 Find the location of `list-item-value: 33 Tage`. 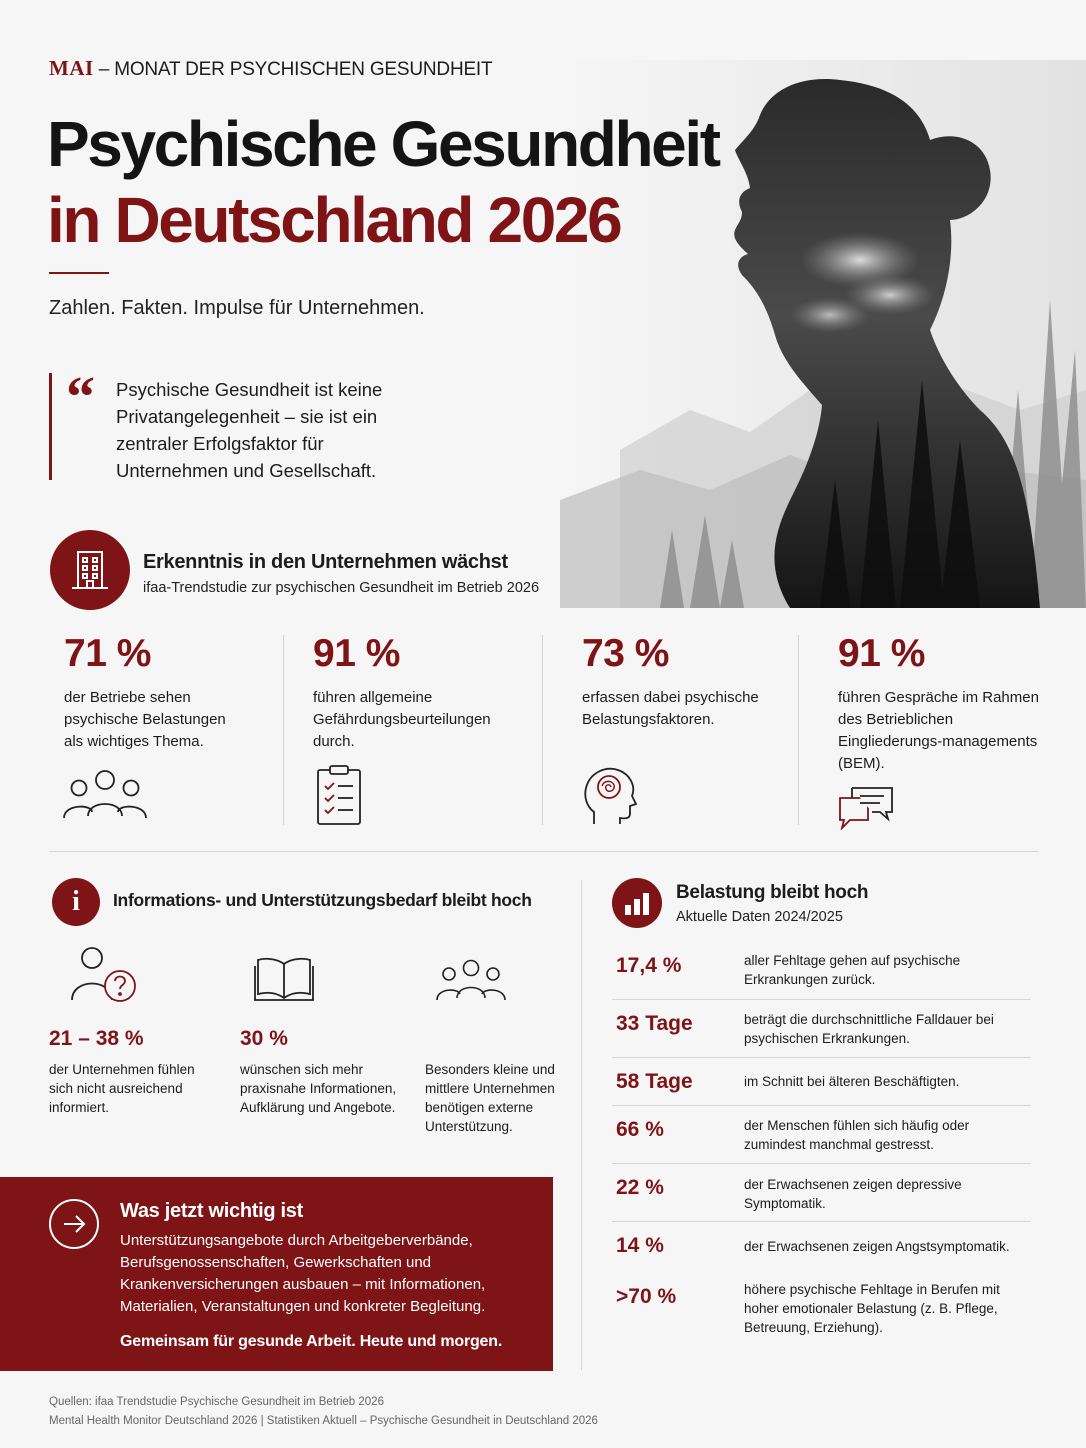

list-item-value: 33 Tage is located at coordinates (654, 1023).